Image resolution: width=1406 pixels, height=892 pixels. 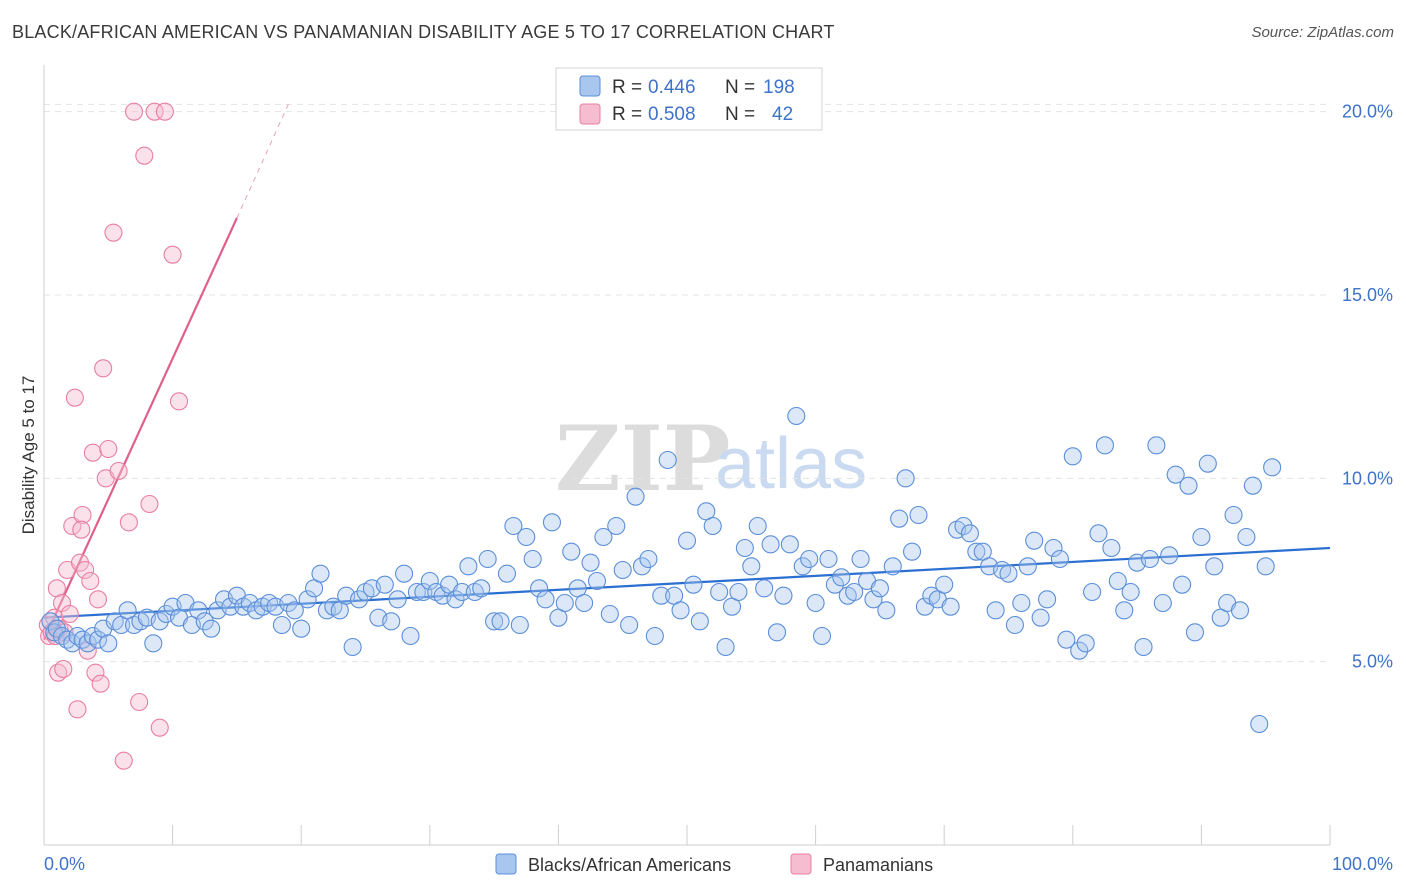 I want to click on watermark: ZIP atlas, so click(x=711, y=459).